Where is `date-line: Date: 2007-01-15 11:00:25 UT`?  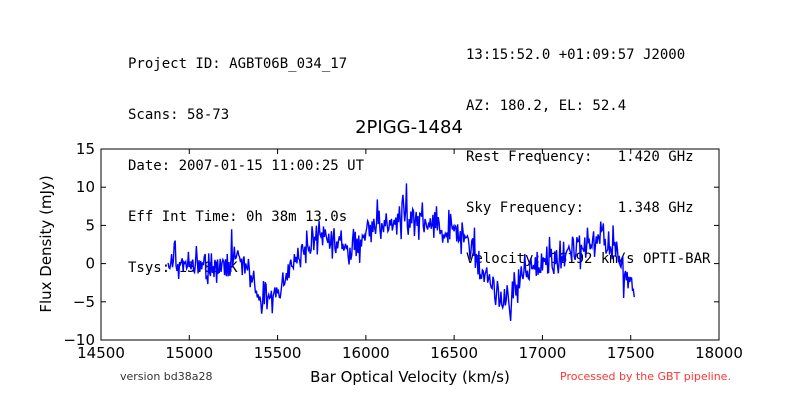 date-line: Date: 2007-01-15 11:00:25 UT is located at coordinates (246, 166).